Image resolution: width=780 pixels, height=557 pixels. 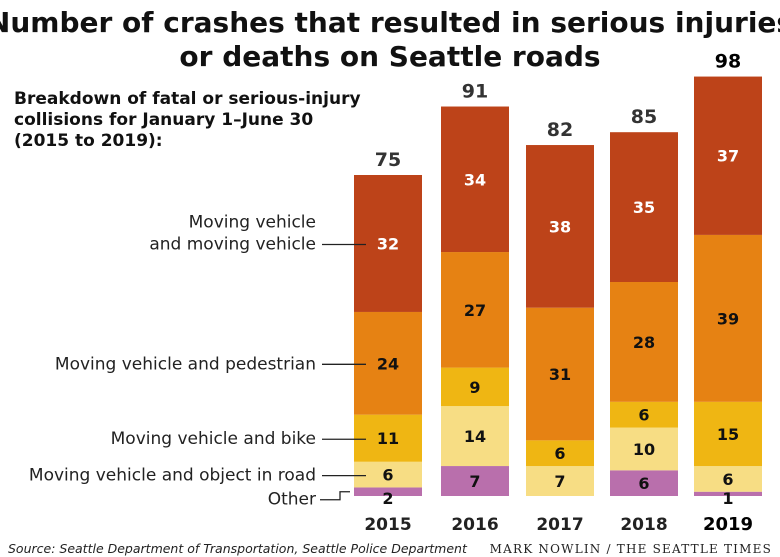 What do you see at coordinates (88, 141) in the screenshot?
I see `chart-subtitle-line-3: (2015 to 2019):` at bounding box center [88, 141].